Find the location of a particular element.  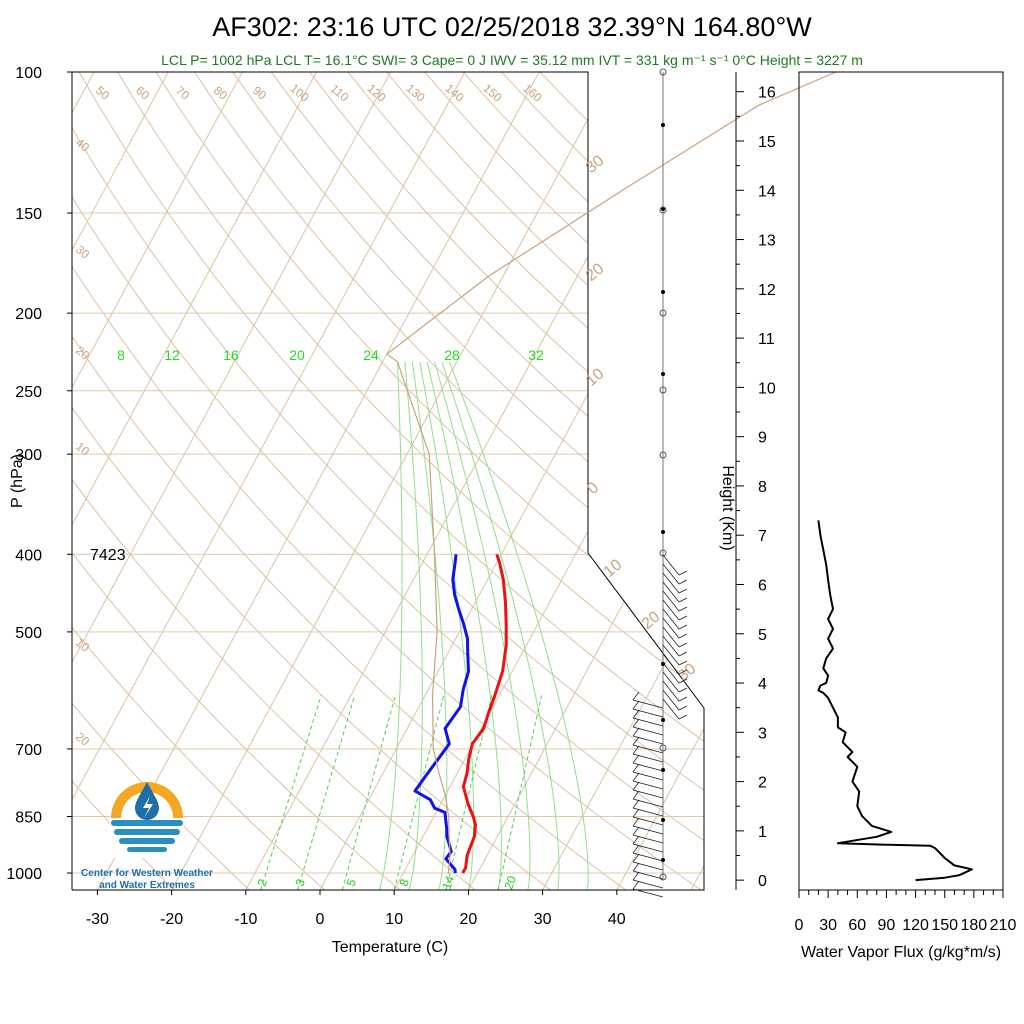

left-edge-label: 10 is located at coordinates (82, 645).